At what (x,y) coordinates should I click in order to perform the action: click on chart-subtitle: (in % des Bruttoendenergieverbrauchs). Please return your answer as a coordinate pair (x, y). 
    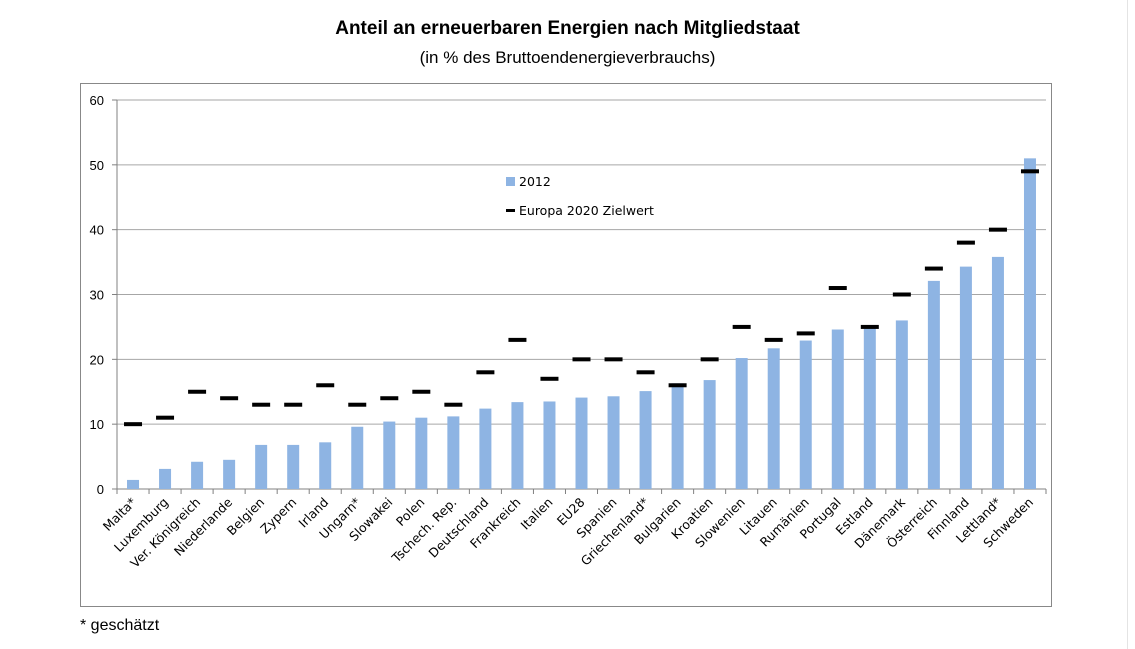
    Looking at the image, I should click on (567, 57).